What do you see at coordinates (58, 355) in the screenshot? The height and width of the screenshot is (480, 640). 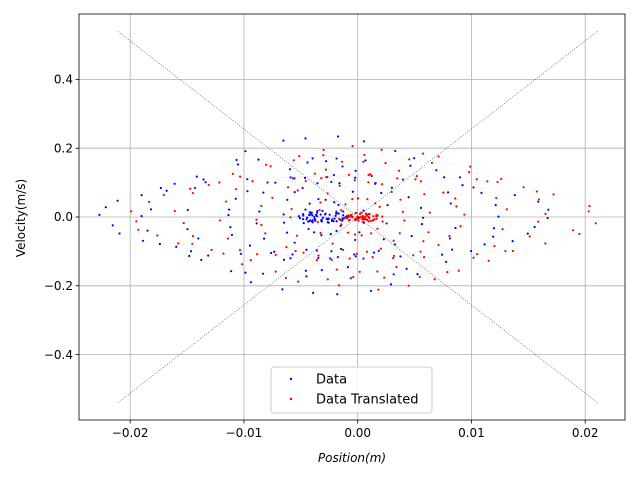 I see `y-tick-label: −0.4` at bounding box center [58, 355].